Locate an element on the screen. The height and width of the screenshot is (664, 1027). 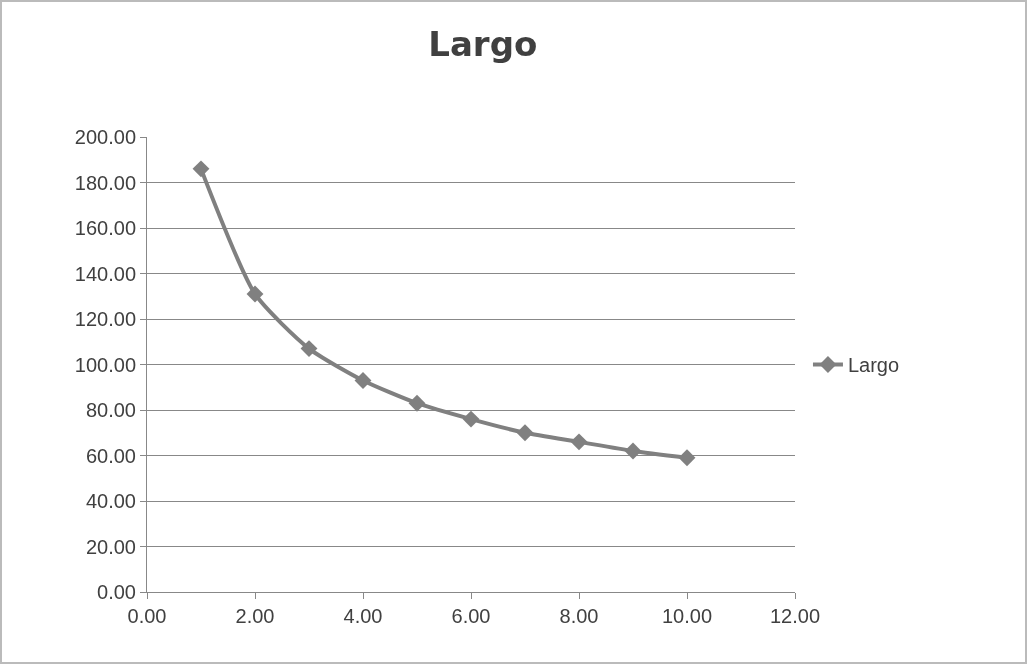
y-tick-label: 140.00 is located at coordinates (105, 273).